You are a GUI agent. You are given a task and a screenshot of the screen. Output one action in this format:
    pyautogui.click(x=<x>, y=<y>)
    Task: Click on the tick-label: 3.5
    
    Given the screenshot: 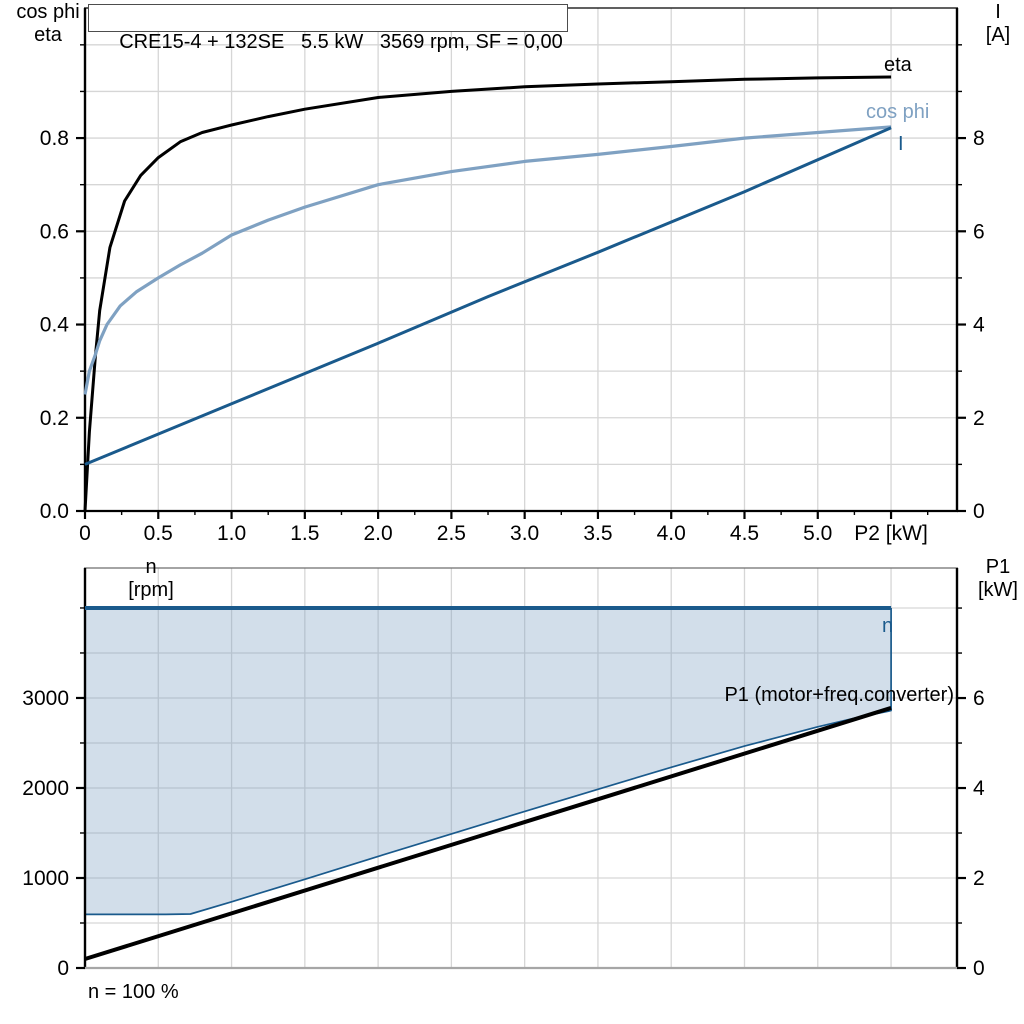 What is the action you would take?
    pyautogui.click(x=597, y=533)
    